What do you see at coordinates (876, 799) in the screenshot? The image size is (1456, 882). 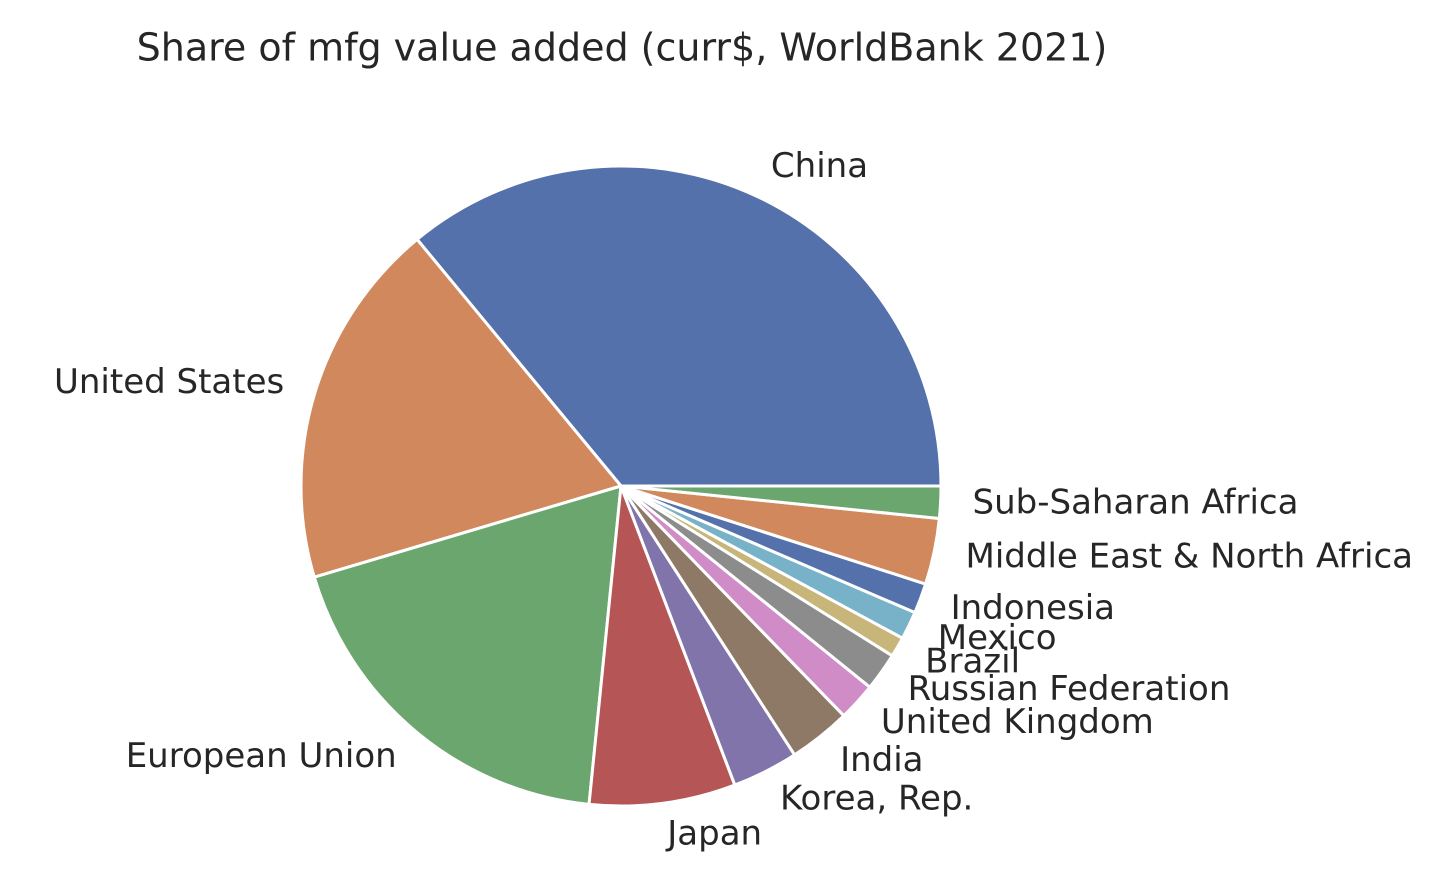 I see `slice-label: Korea, Rep.` at bounding box center [876, 799].